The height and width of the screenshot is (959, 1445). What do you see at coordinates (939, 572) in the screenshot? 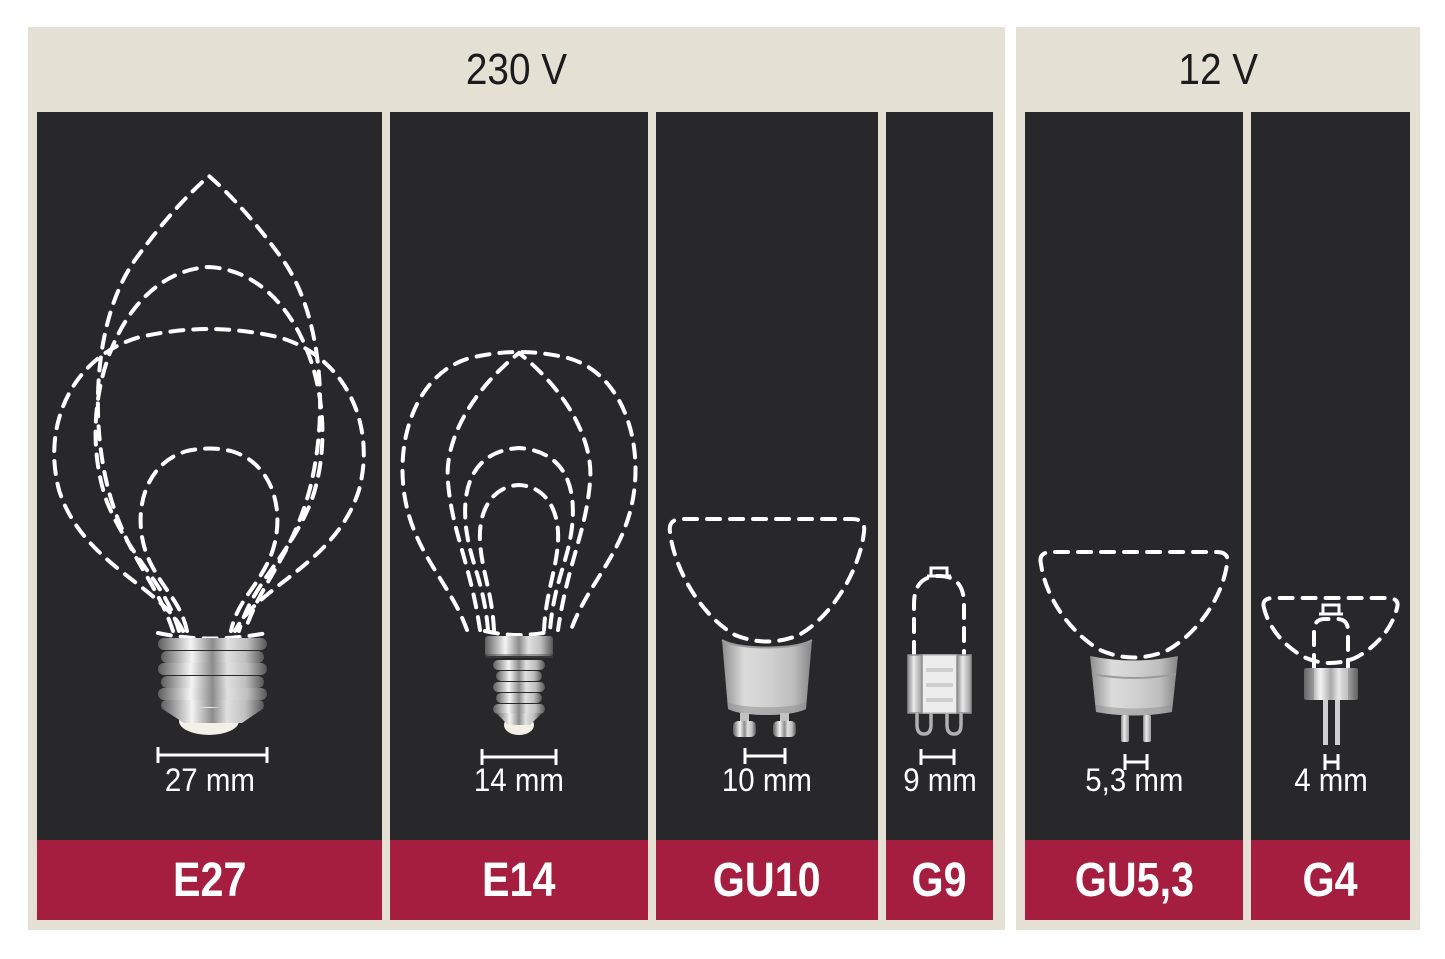
I see `g9-pip-icon` at bounding box center [939, 572].